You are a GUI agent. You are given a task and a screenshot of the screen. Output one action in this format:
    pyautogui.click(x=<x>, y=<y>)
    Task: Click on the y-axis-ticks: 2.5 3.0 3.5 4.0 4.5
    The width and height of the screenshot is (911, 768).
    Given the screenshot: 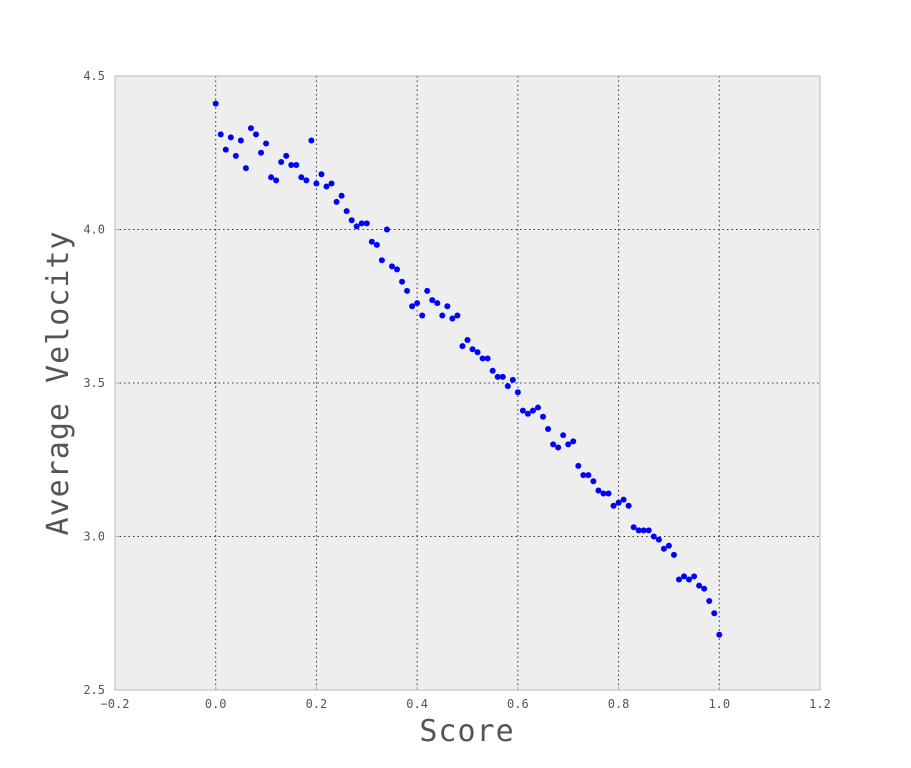 What is the action you would take?
    pyautogui.click(x=101, y=383)
    